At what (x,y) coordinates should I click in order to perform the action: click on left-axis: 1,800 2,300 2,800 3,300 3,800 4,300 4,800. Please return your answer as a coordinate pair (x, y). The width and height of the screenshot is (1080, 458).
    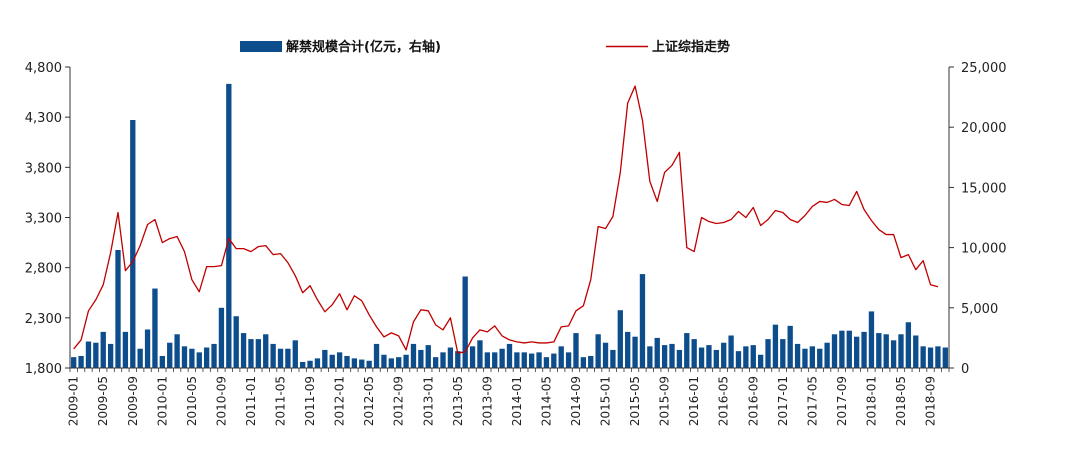
    Looking at the image, I should click on (48, 219).